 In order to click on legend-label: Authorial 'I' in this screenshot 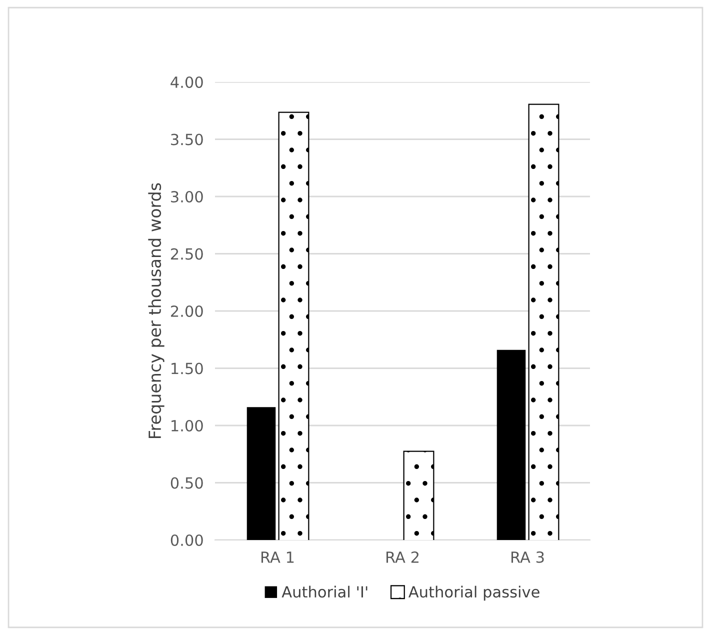, I will do `click(325, 592)`.